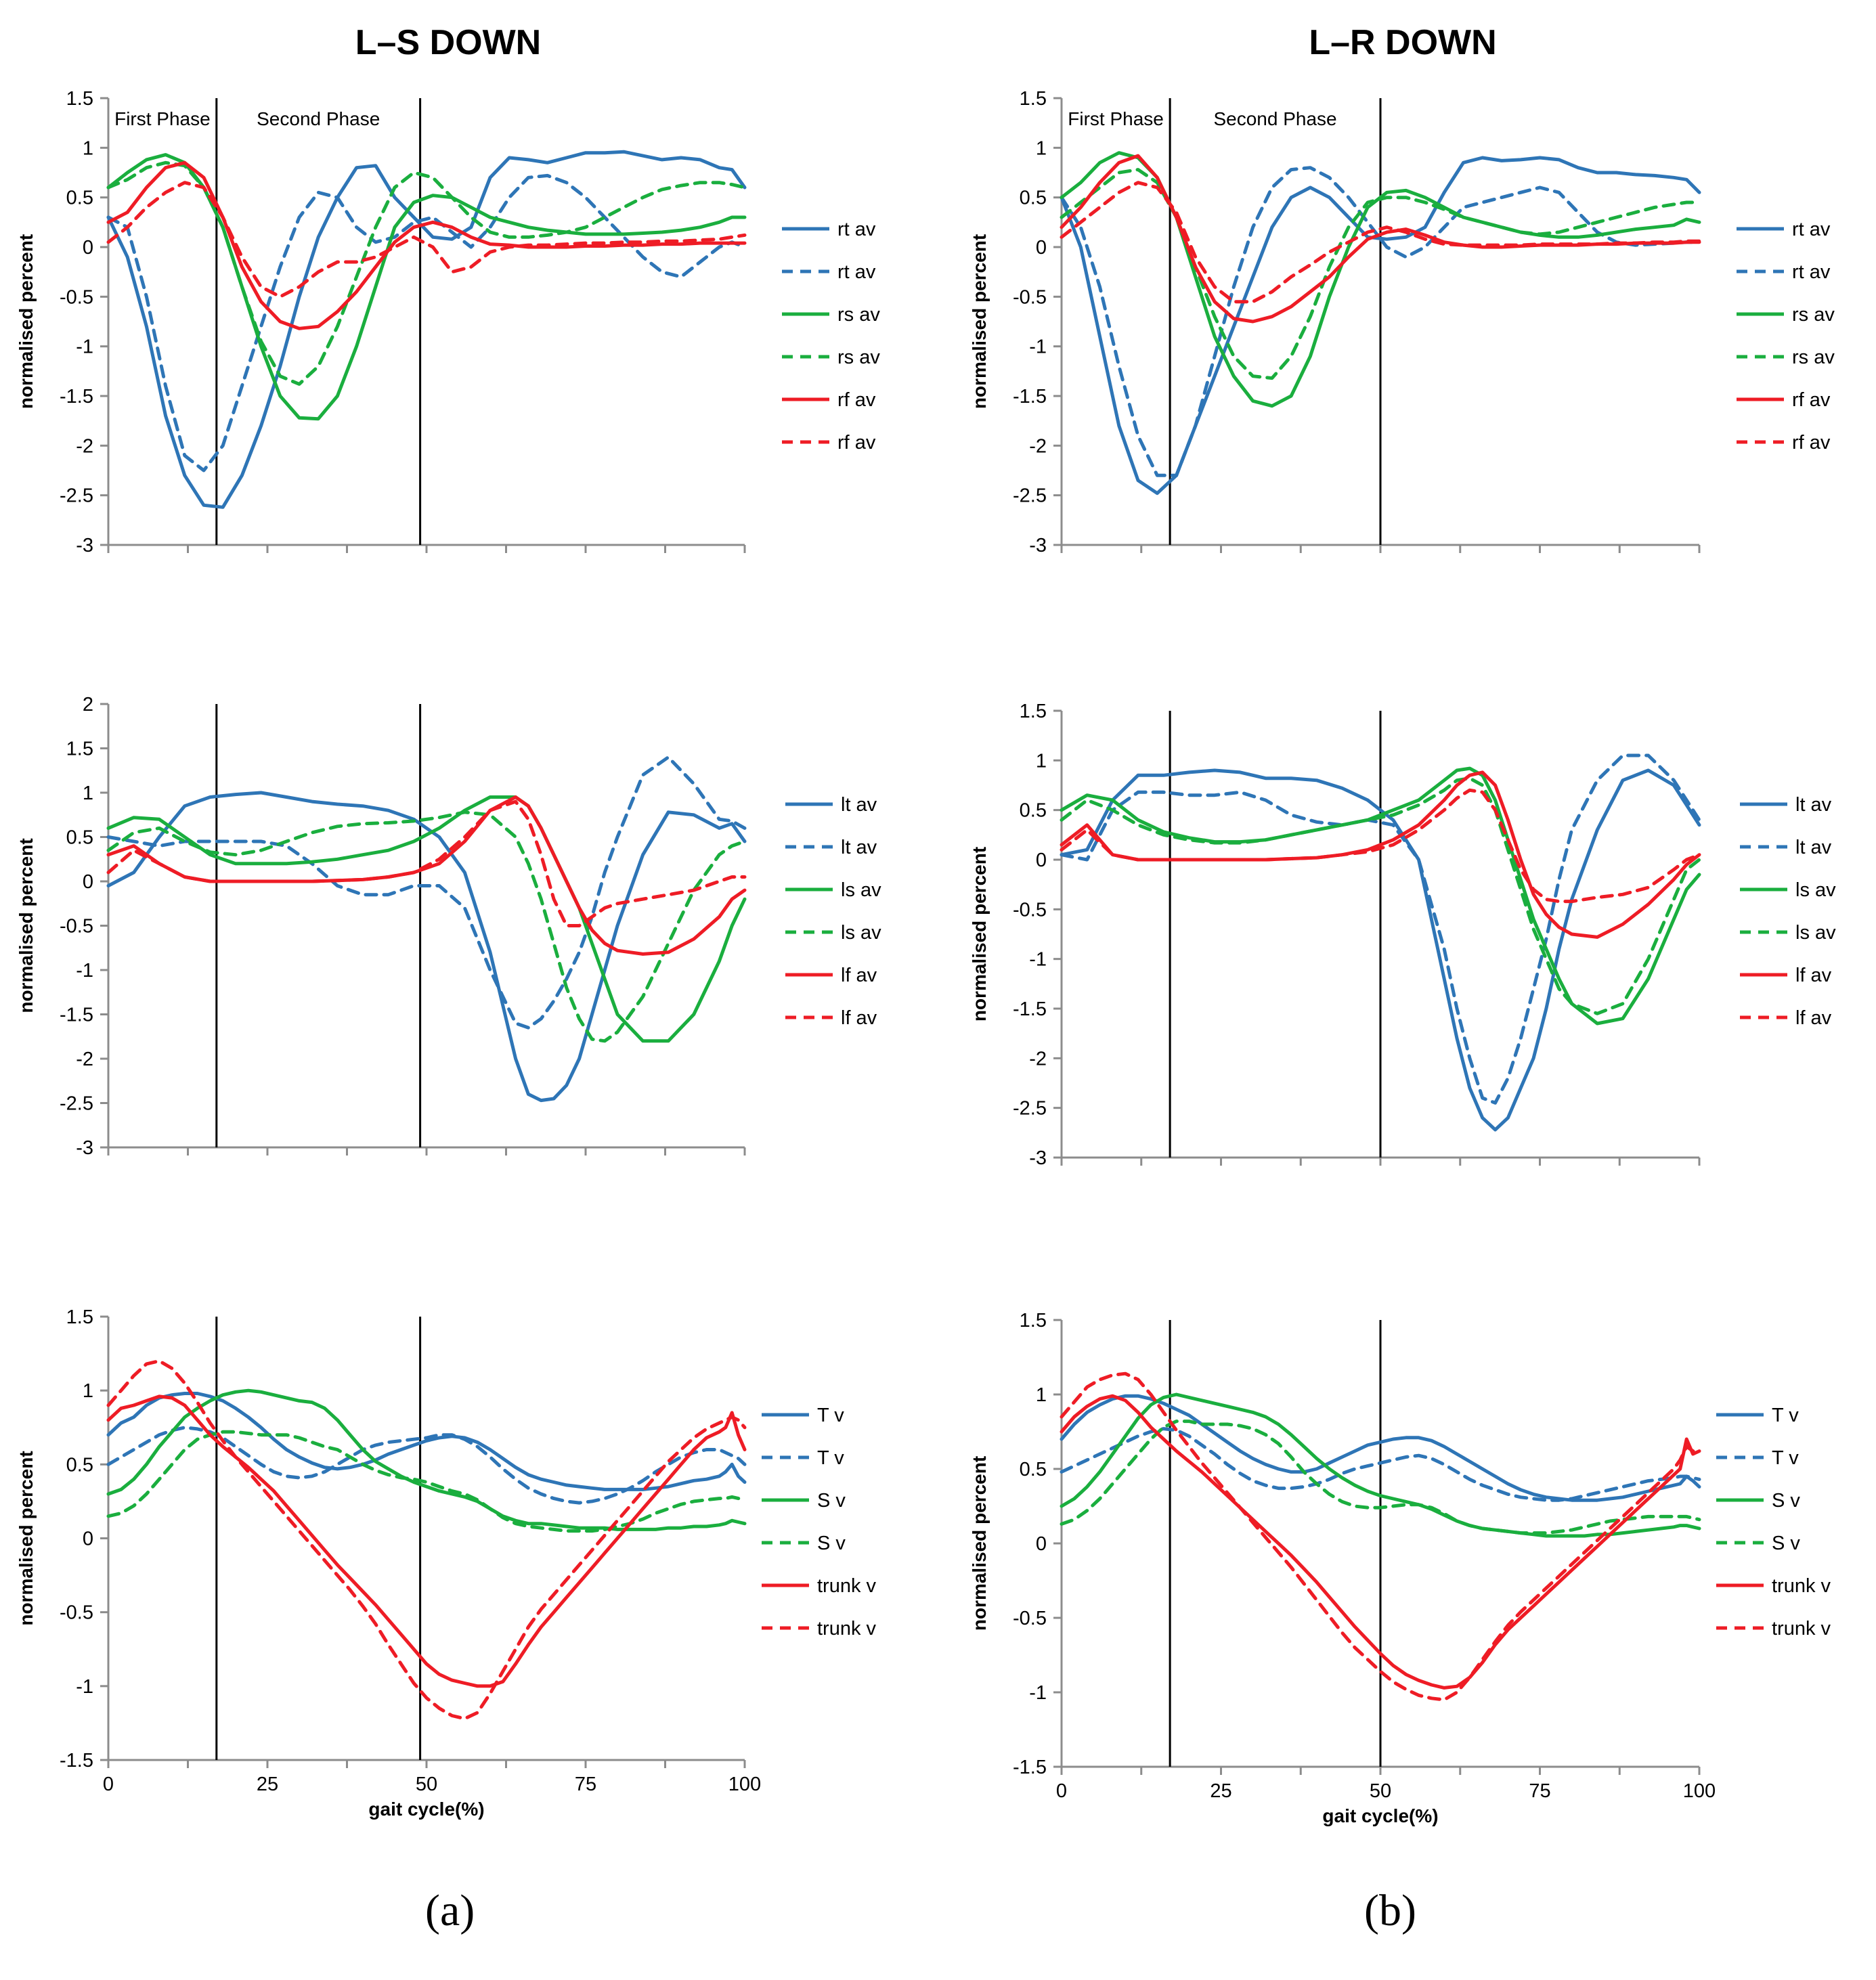  I want to click on x-tick-label: 0, so click(1061, 1791).